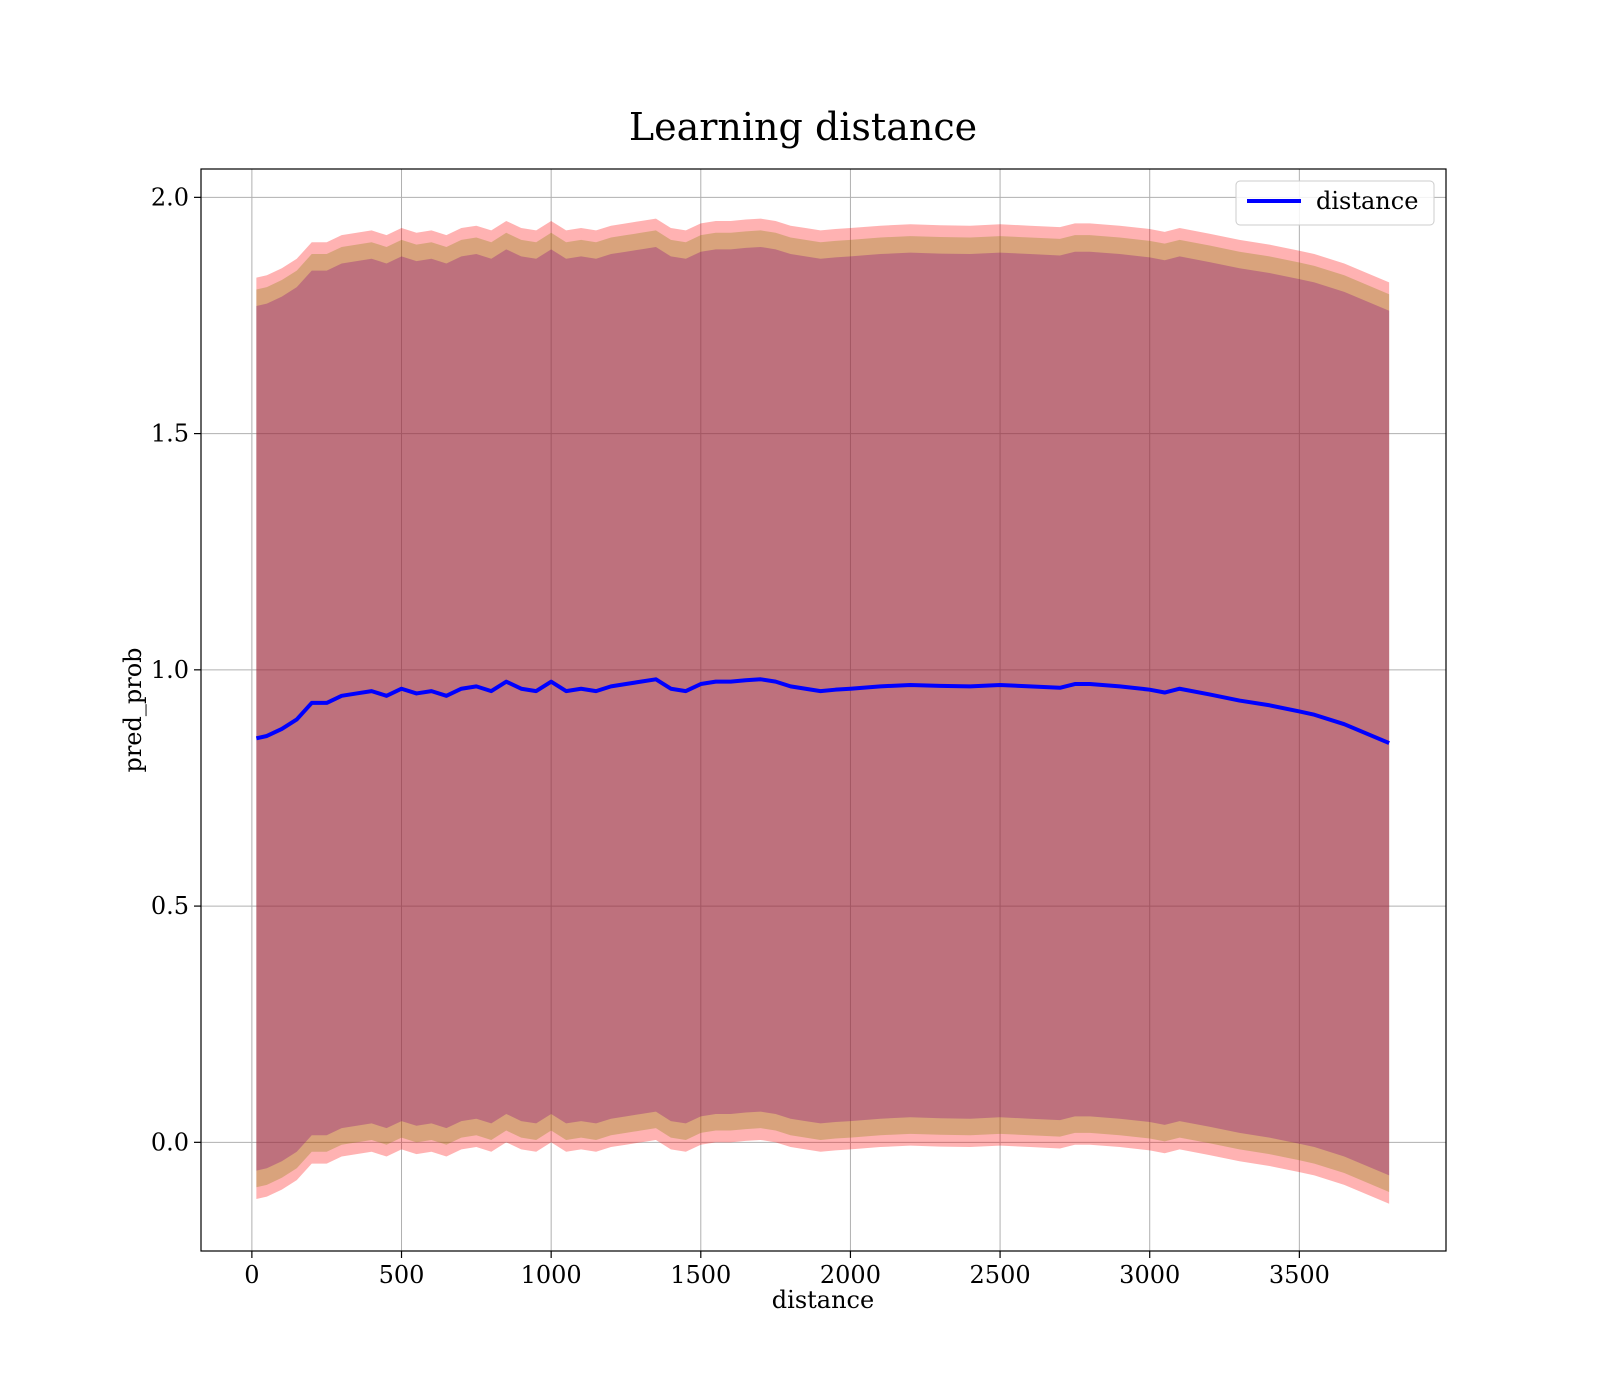 Image resolution: width=1600 pixels, height=1400 pixels. I want to click on x-axis-ticks: 0 500 1000 1500 2000 2500 3000 3500, so click(787, 1270).